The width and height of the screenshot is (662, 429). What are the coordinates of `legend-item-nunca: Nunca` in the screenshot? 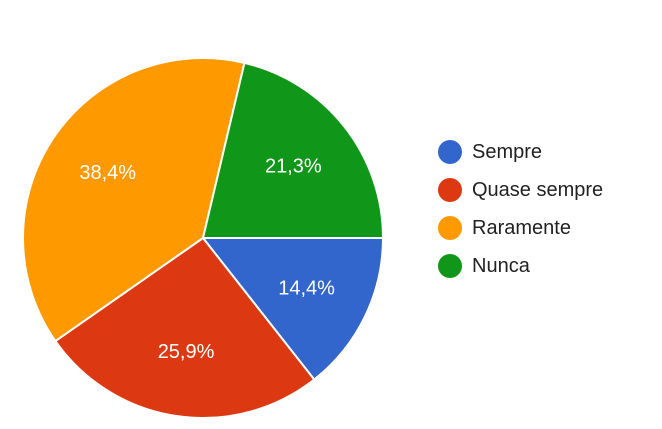 It's located at (520, 266).